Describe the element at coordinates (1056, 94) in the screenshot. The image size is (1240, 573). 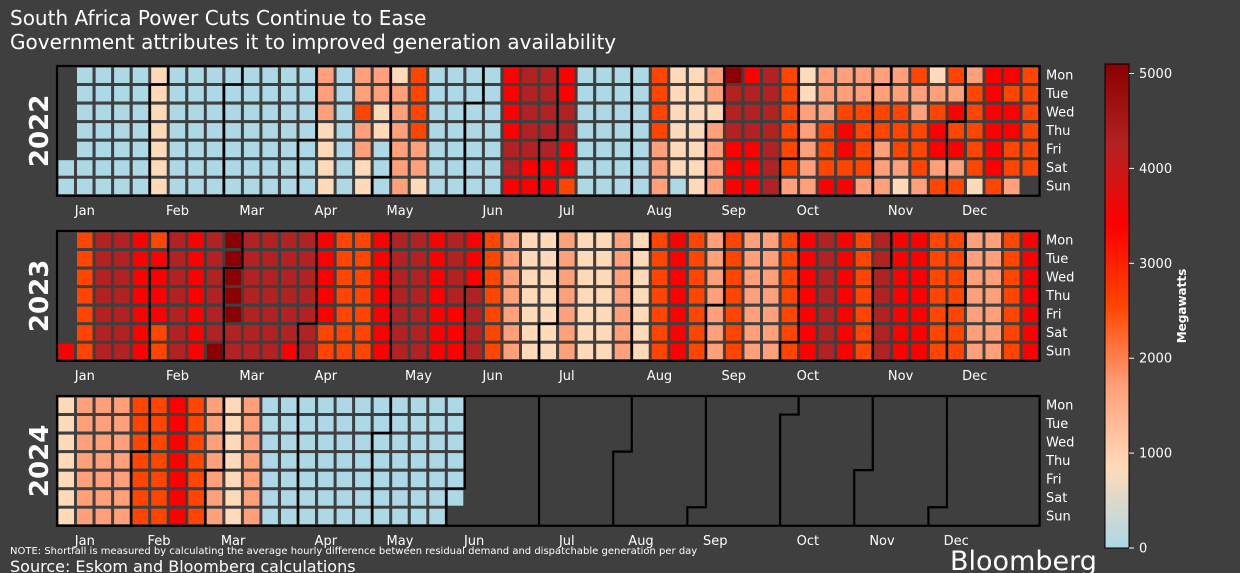
I see `weekday-label-tue: Tue` at that location.